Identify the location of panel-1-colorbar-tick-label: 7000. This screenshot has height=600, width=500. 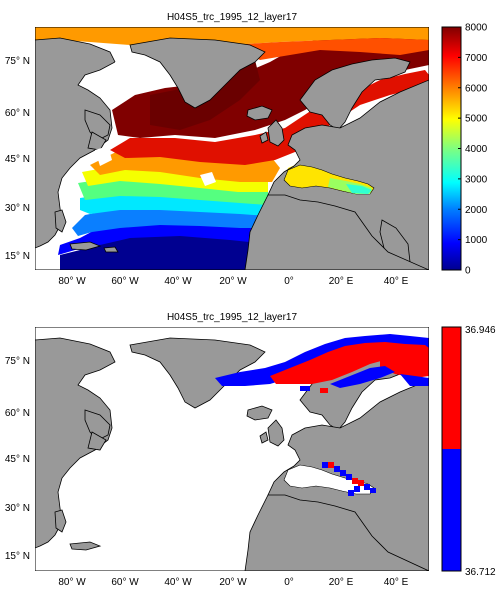
(476, 58).